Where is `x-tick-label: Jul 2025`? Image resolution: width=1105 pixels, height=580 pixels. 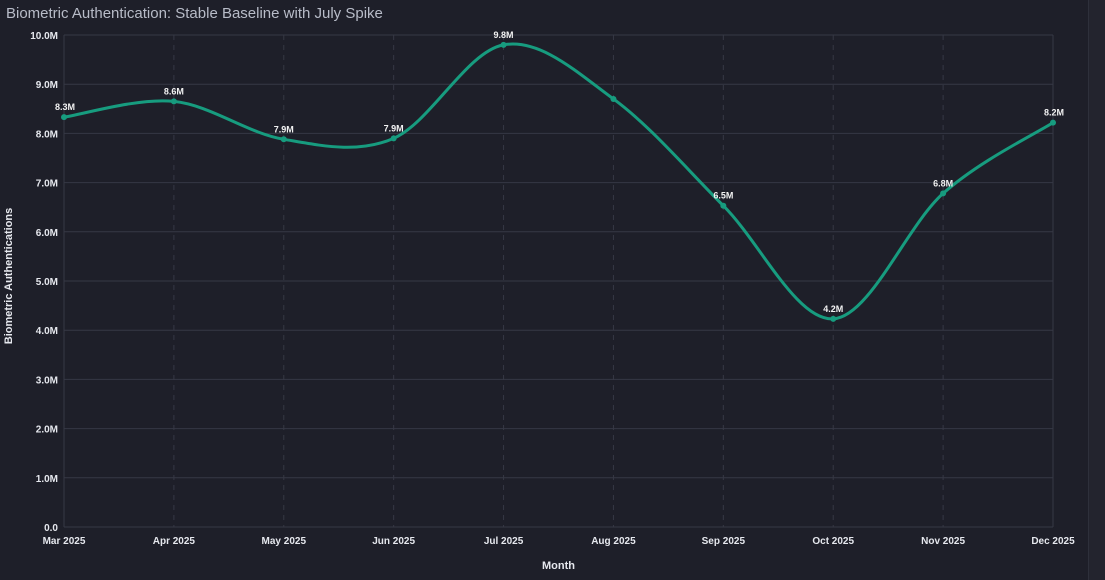
x-tick-label: Jul 2025 is located at coordinates (504, 541).